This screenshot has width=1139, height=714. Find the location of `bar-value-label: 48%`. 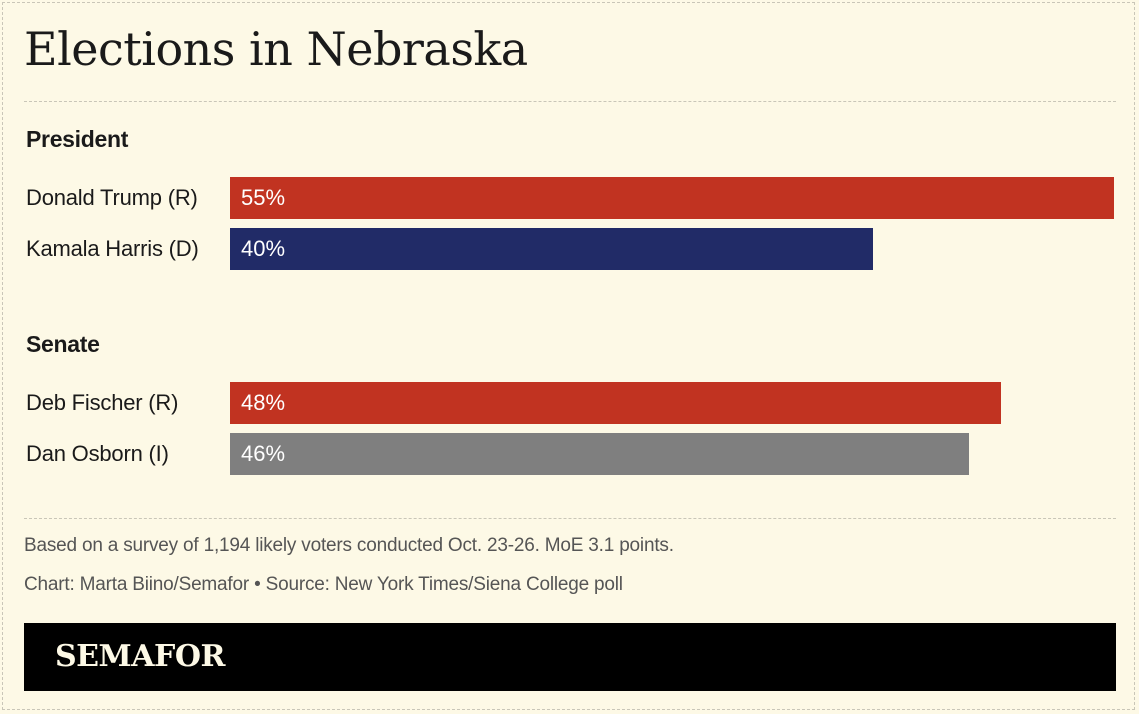

bar-value-label: 48% is located at coordinates (263, 402).